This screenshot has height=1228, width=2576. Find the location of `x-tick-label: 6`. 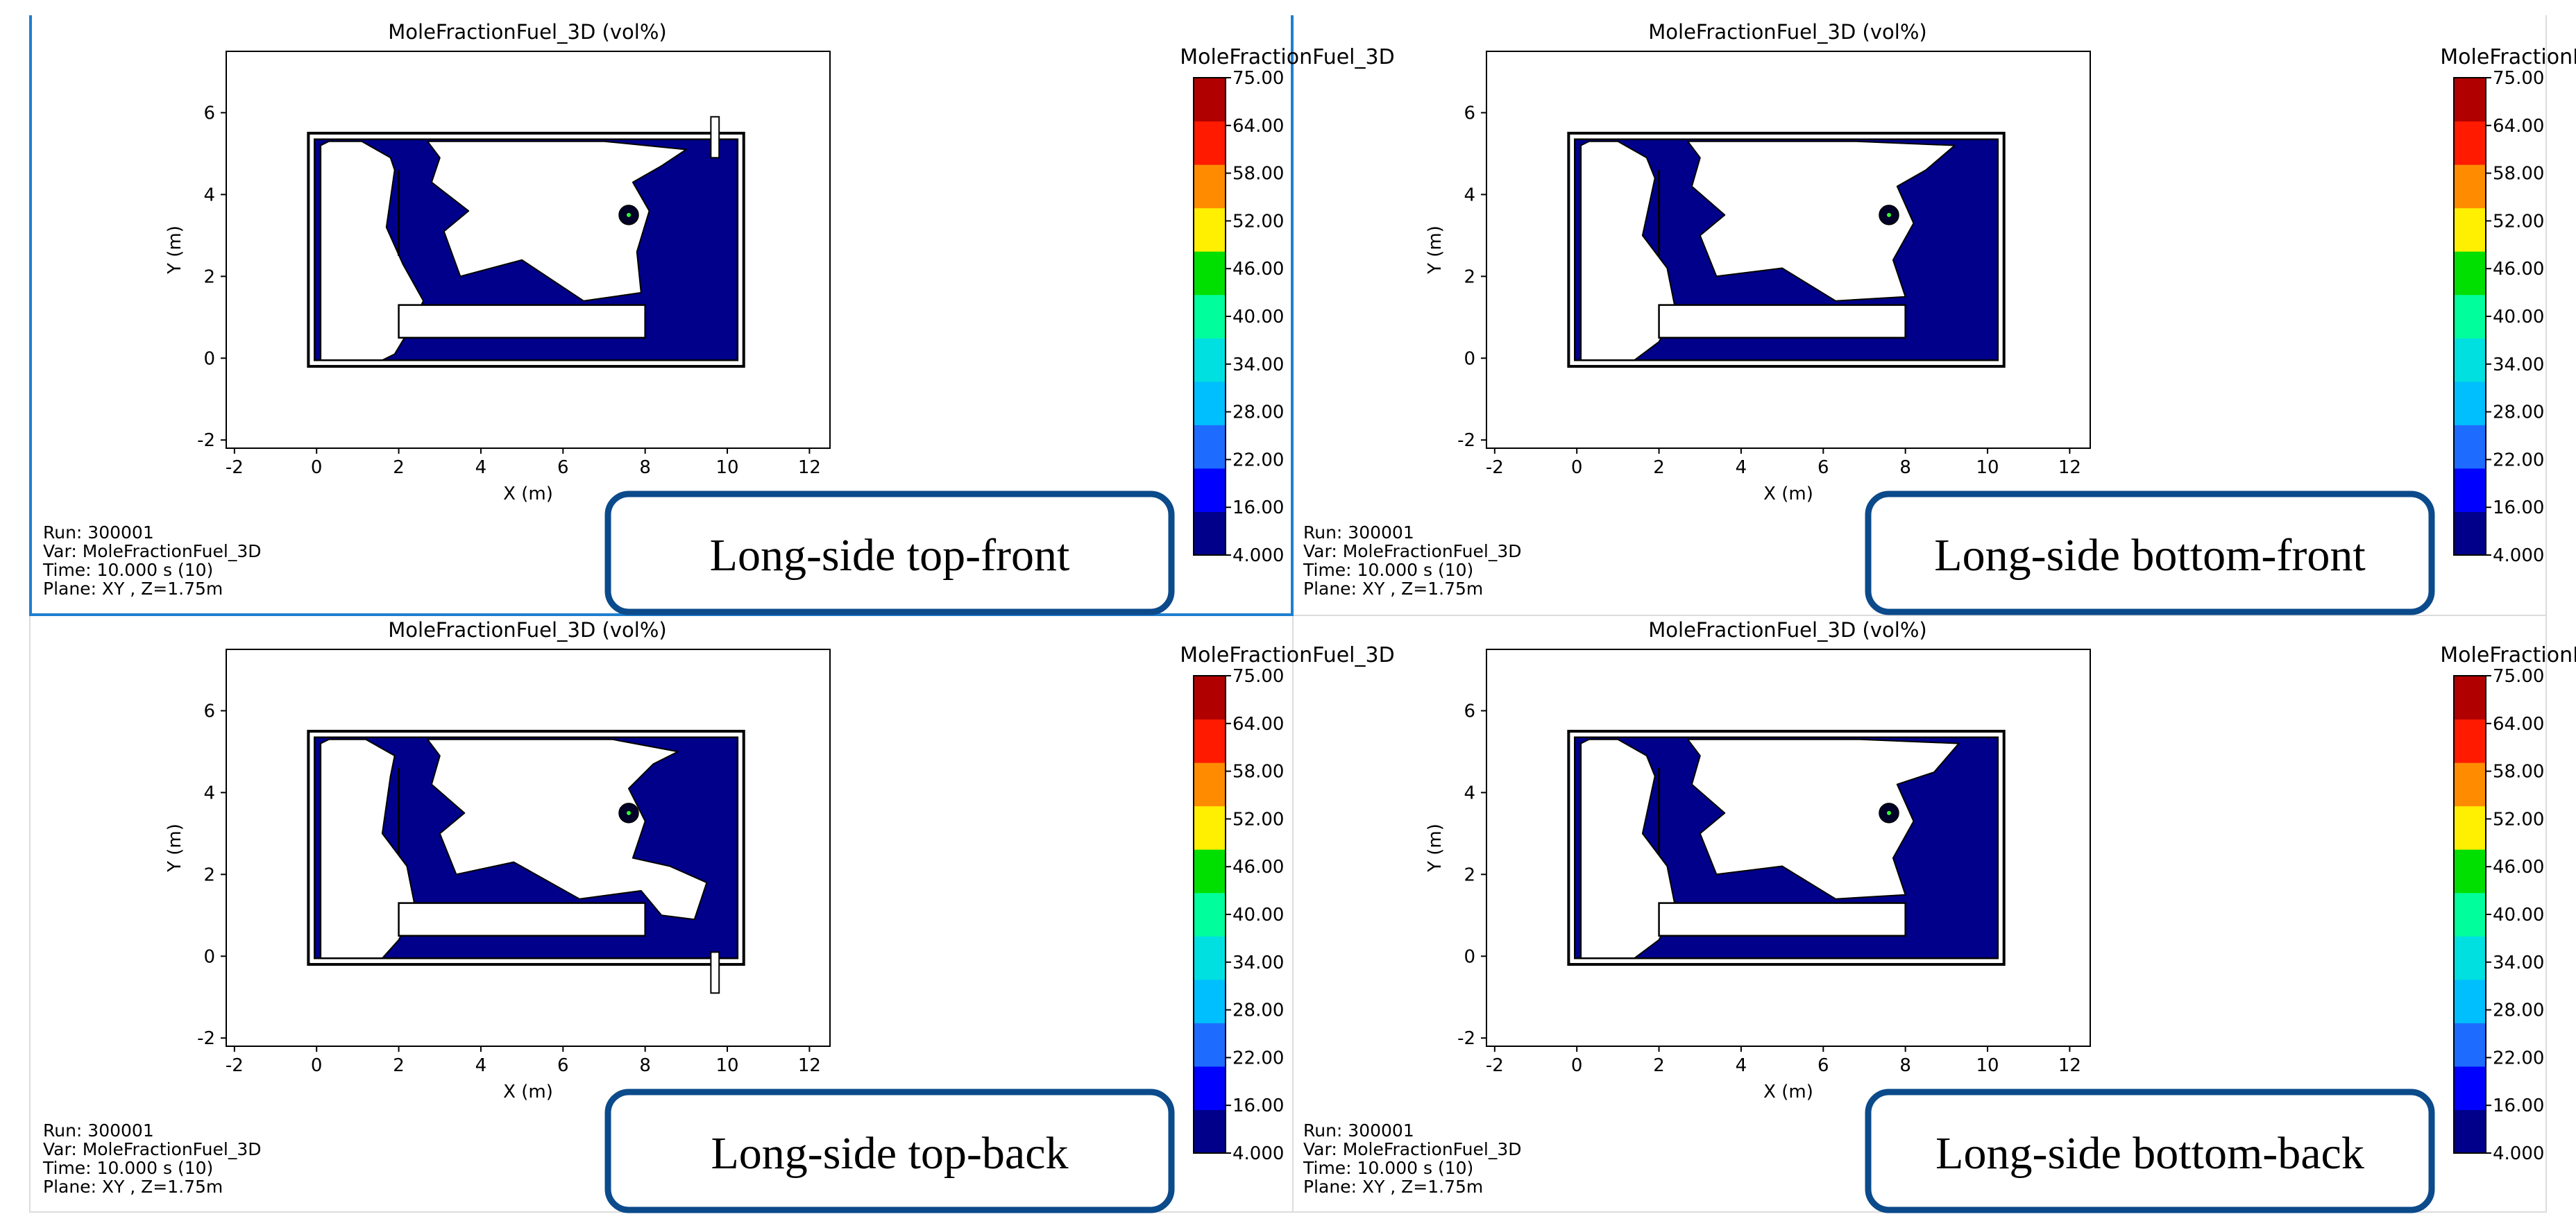

x-tick-label: 6 is located at coordinates (563, 1065).